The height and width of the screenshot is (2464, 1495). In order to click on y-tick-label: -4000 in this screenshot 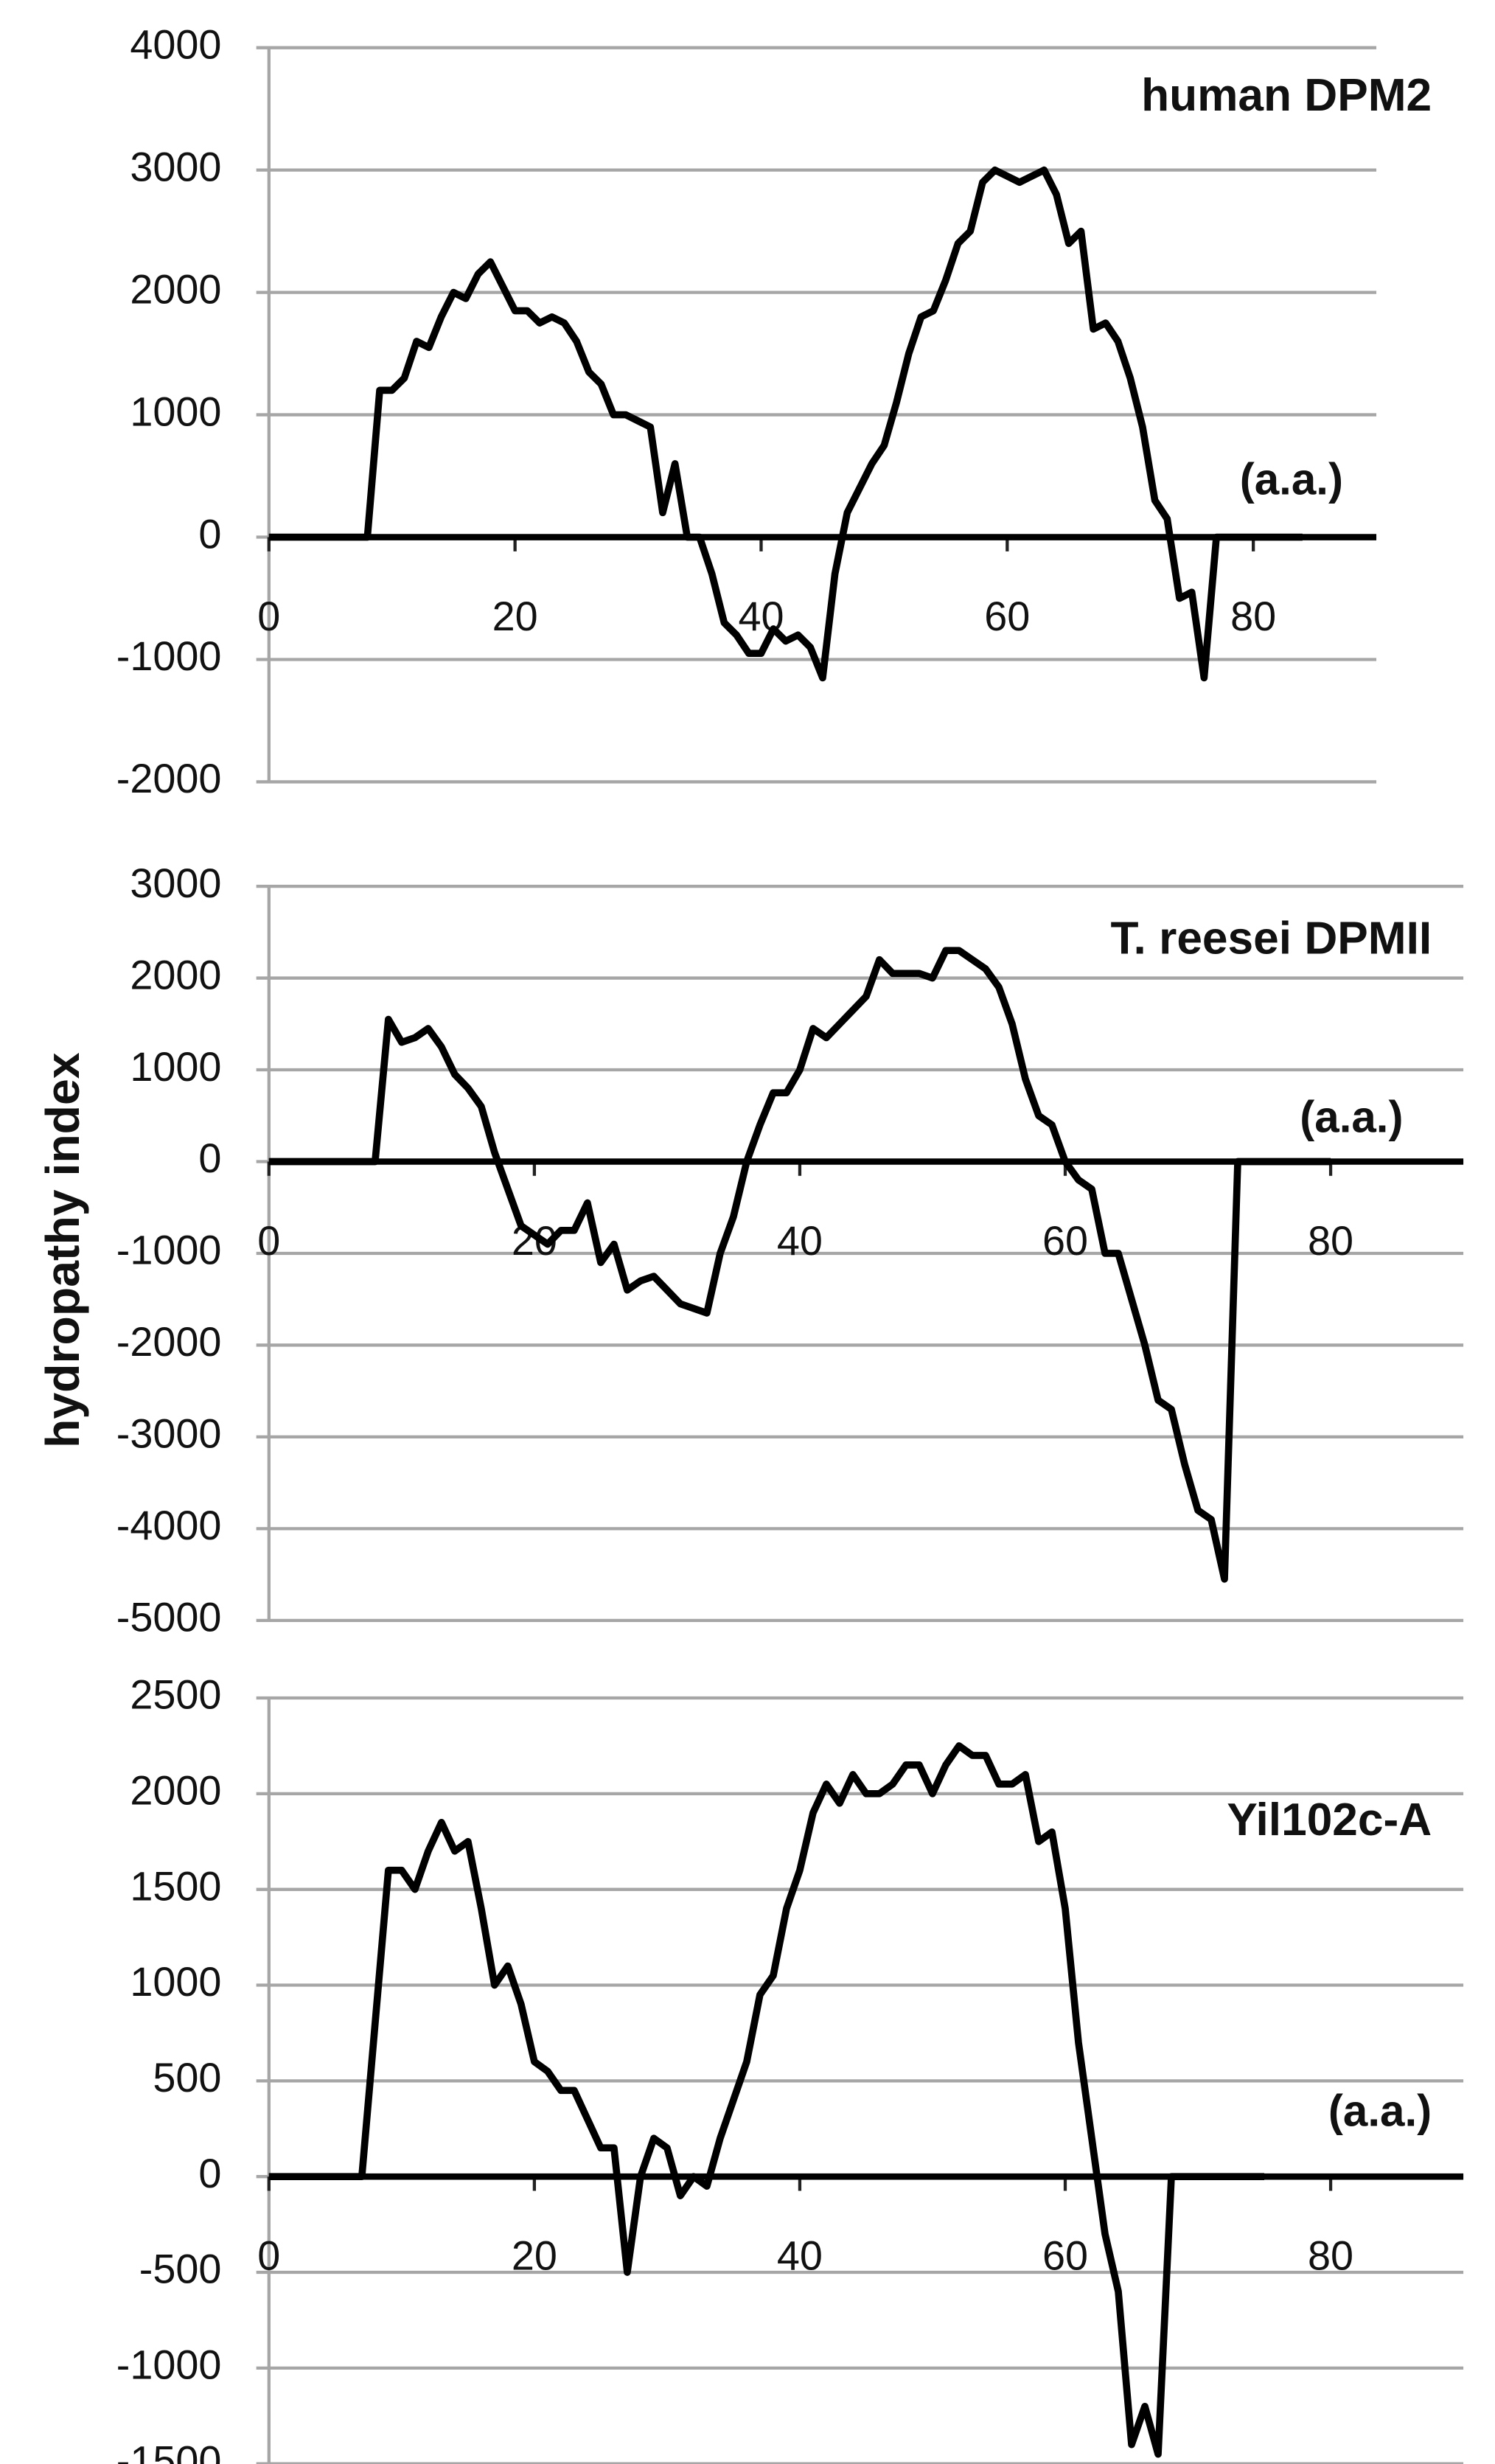, I will do `click(169, 1525)`.